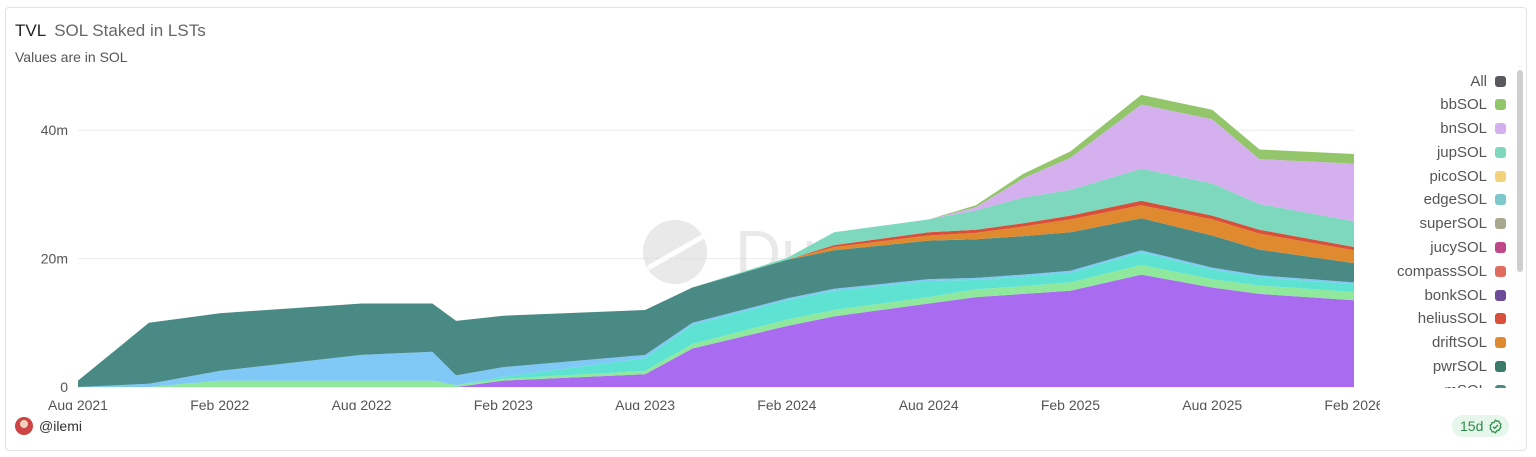 The width and height of the screenshot is (1536, 457). What do you see at coordinates (1458, 248) in the screenshot?
I see `legend-label: jucySOL` at bounding box center [1458, 248].